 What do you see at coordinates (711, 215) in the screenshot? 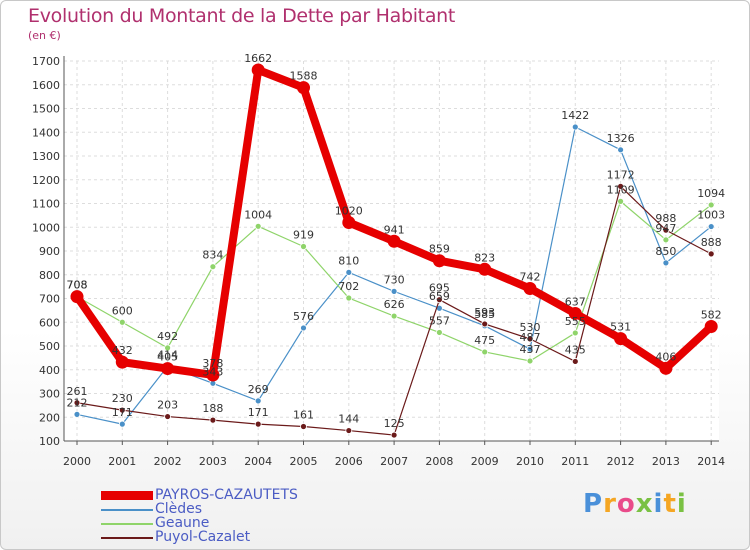
I see `data-label: 1003` at bounding box center [711, 215].